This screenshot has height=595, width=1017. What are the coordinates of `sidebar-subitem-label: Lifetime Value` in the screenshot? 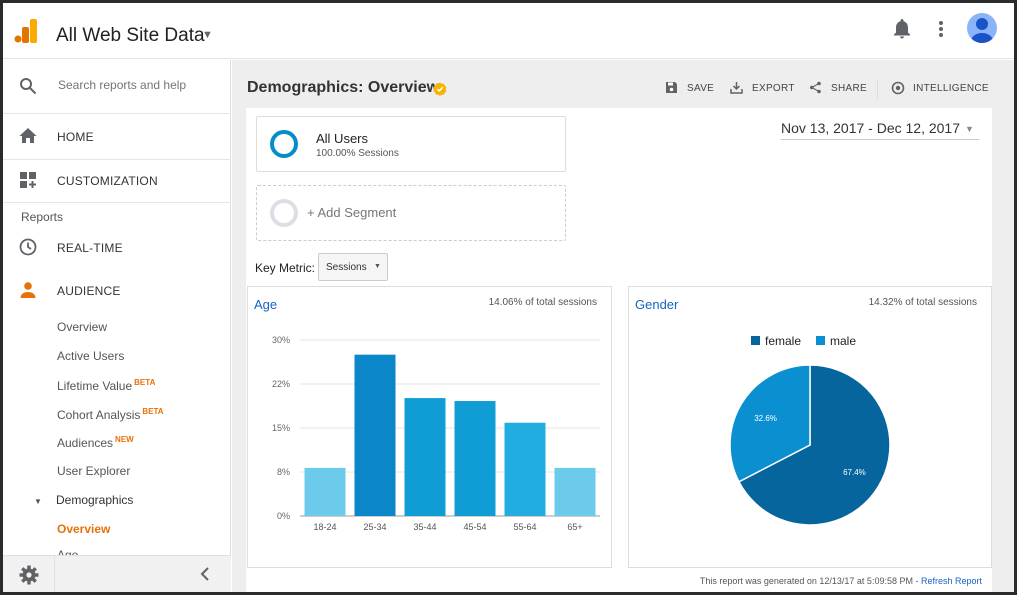 It's located at (95, 386).